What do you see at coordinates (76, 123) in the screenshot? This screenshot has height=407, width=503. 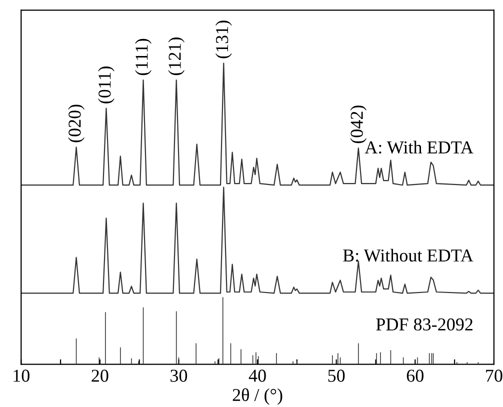 I see `annotation: (020)` at bounding box center [76, 123].